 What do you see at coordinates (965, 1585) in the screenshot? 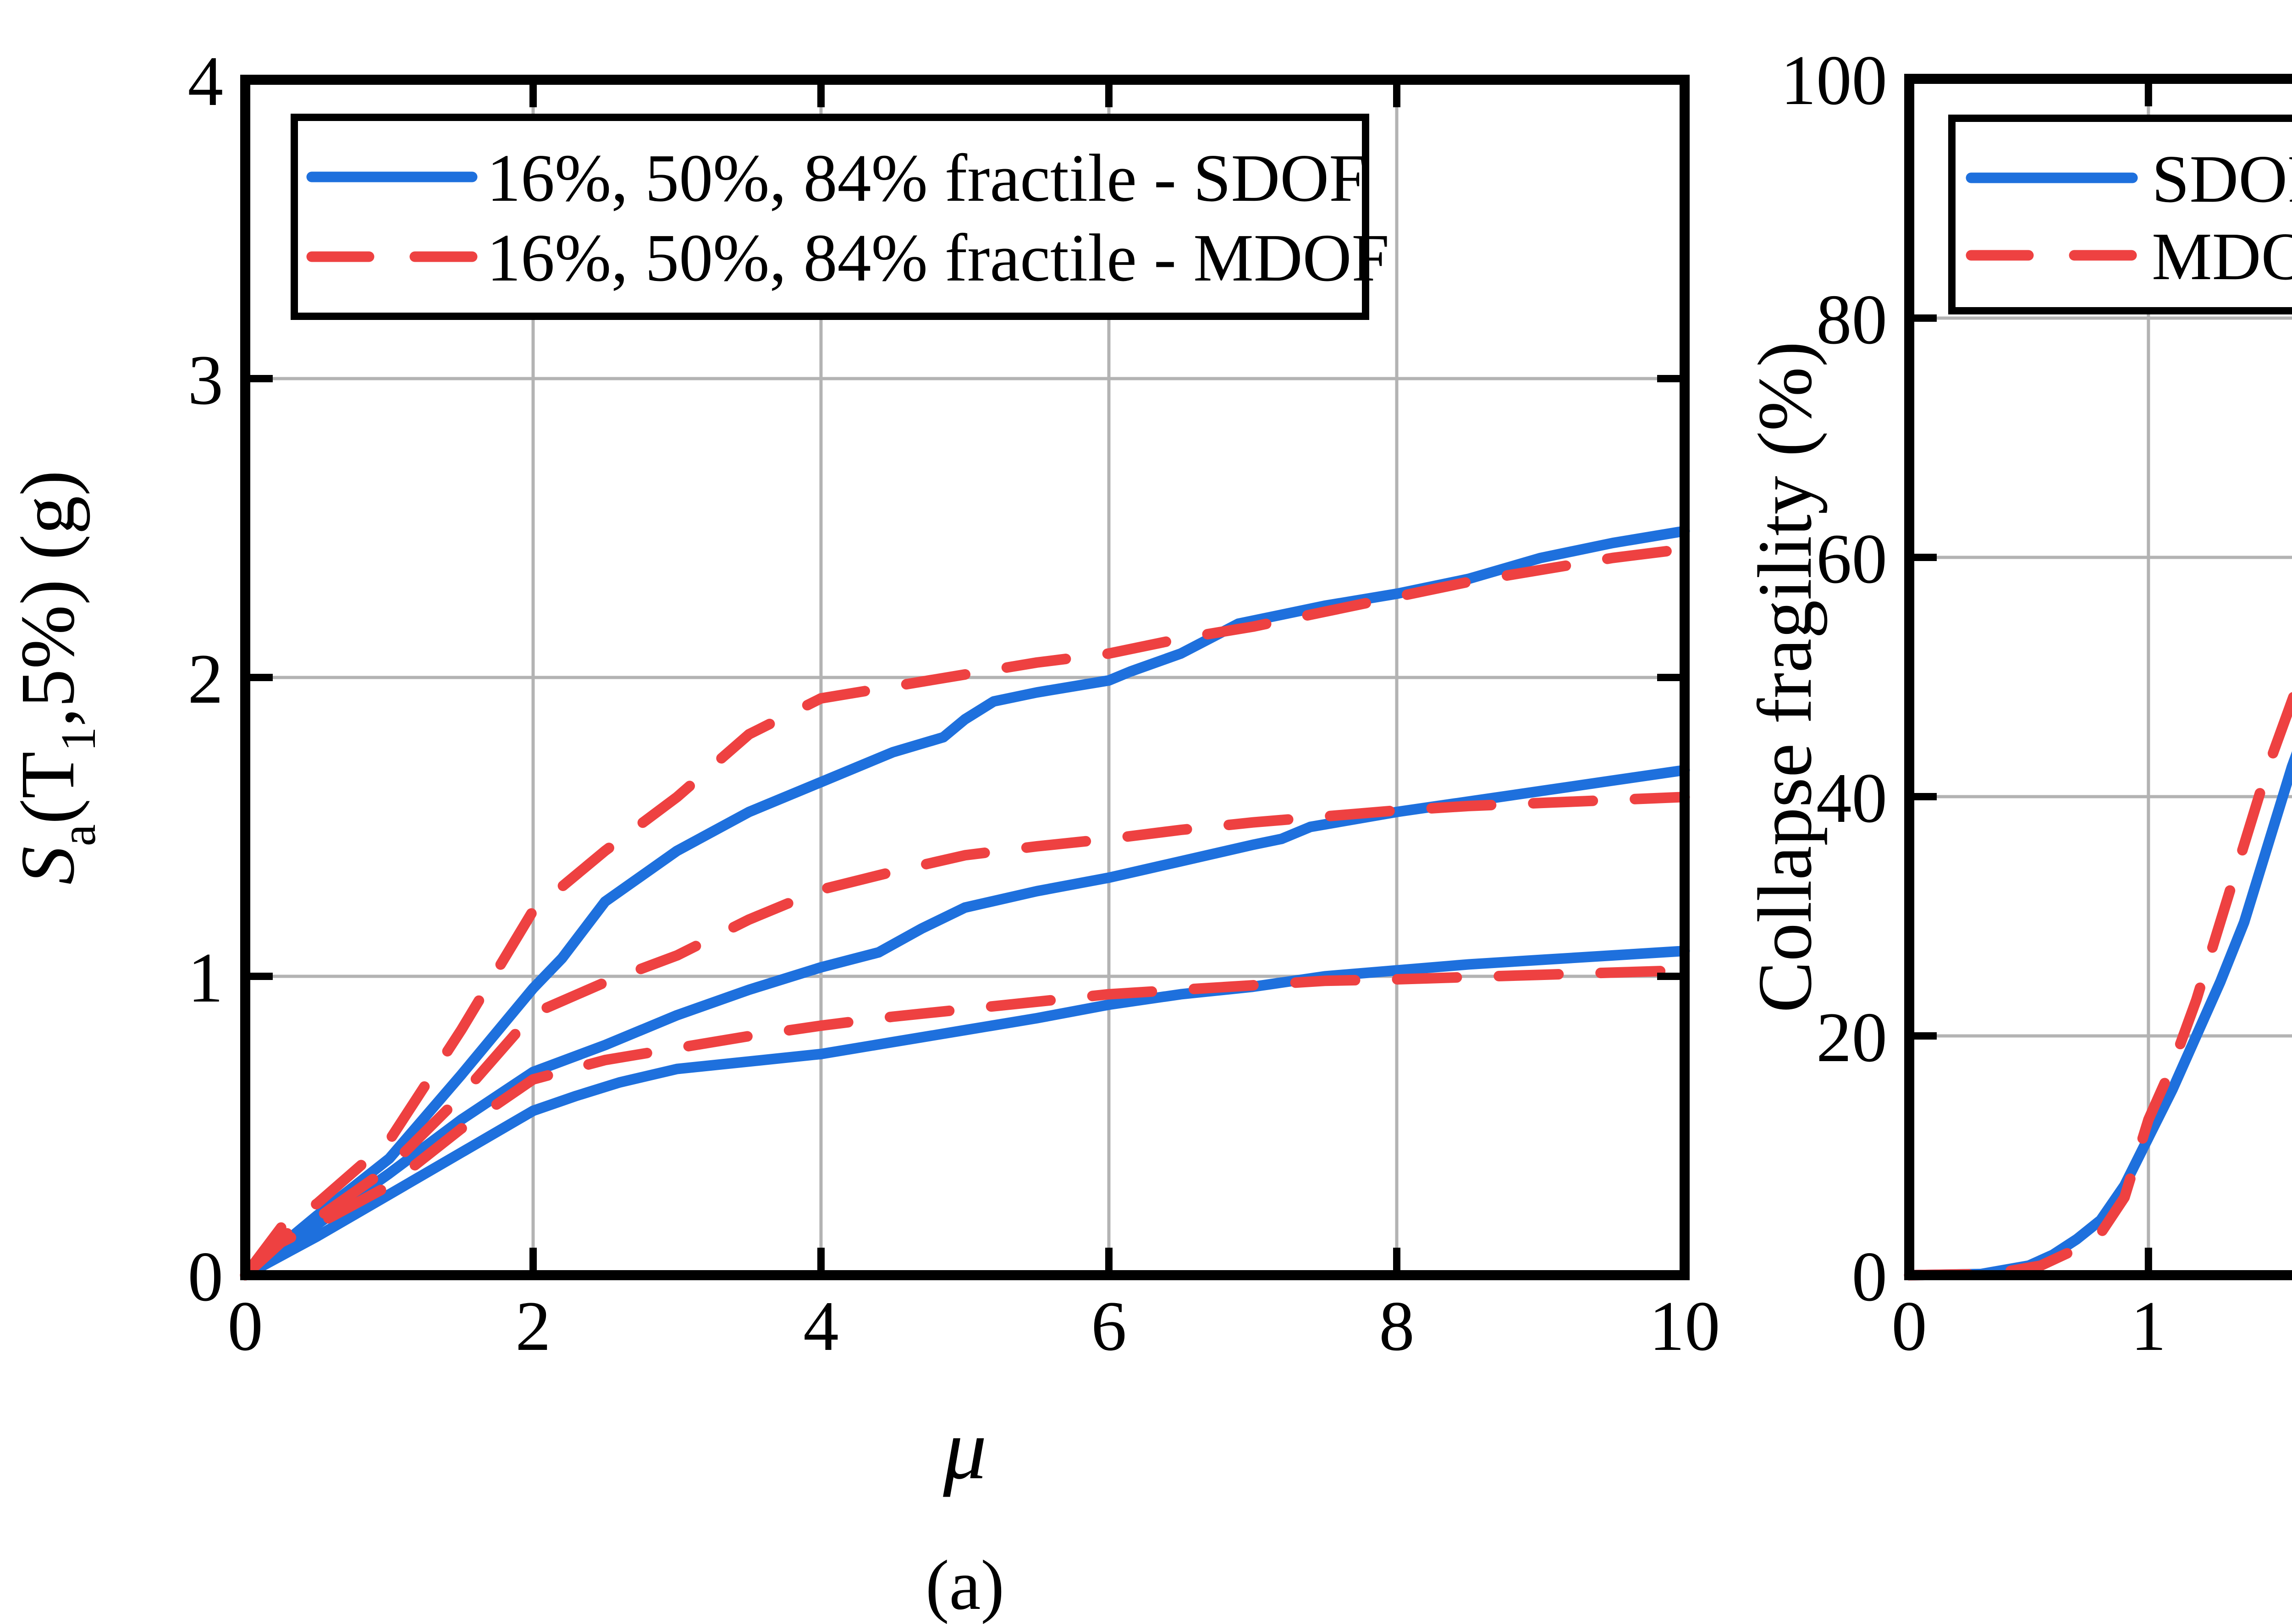
I see `caption-a: (a)` at bounding box center [965, 1585].